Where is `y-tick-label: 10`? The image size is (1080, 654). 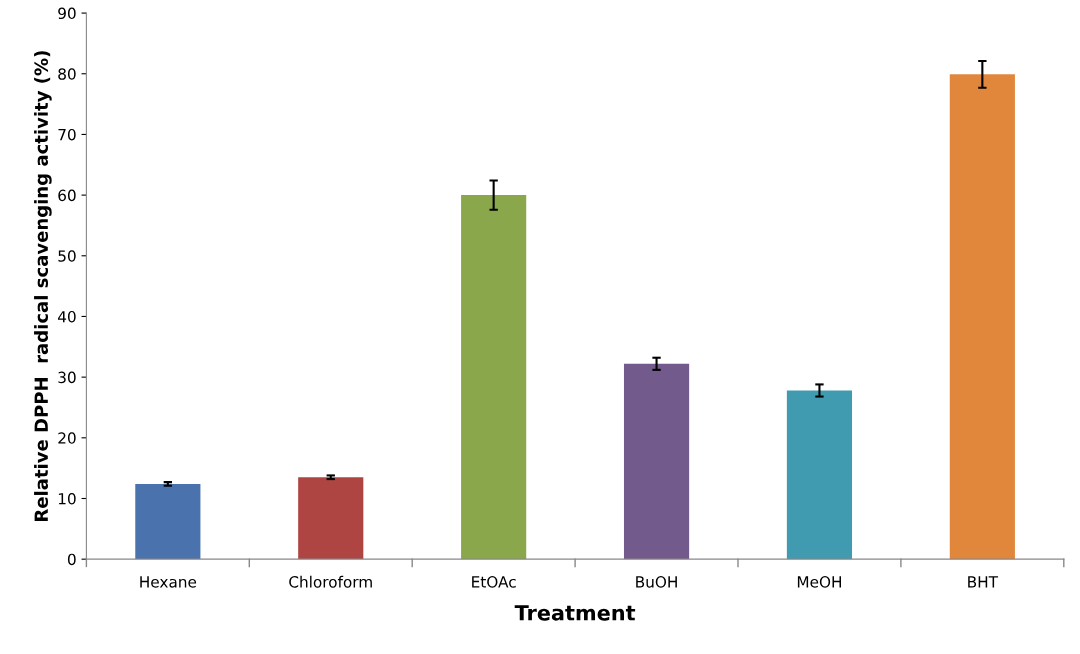 y-tick-label: 10 is located at coordinates (67, 498).